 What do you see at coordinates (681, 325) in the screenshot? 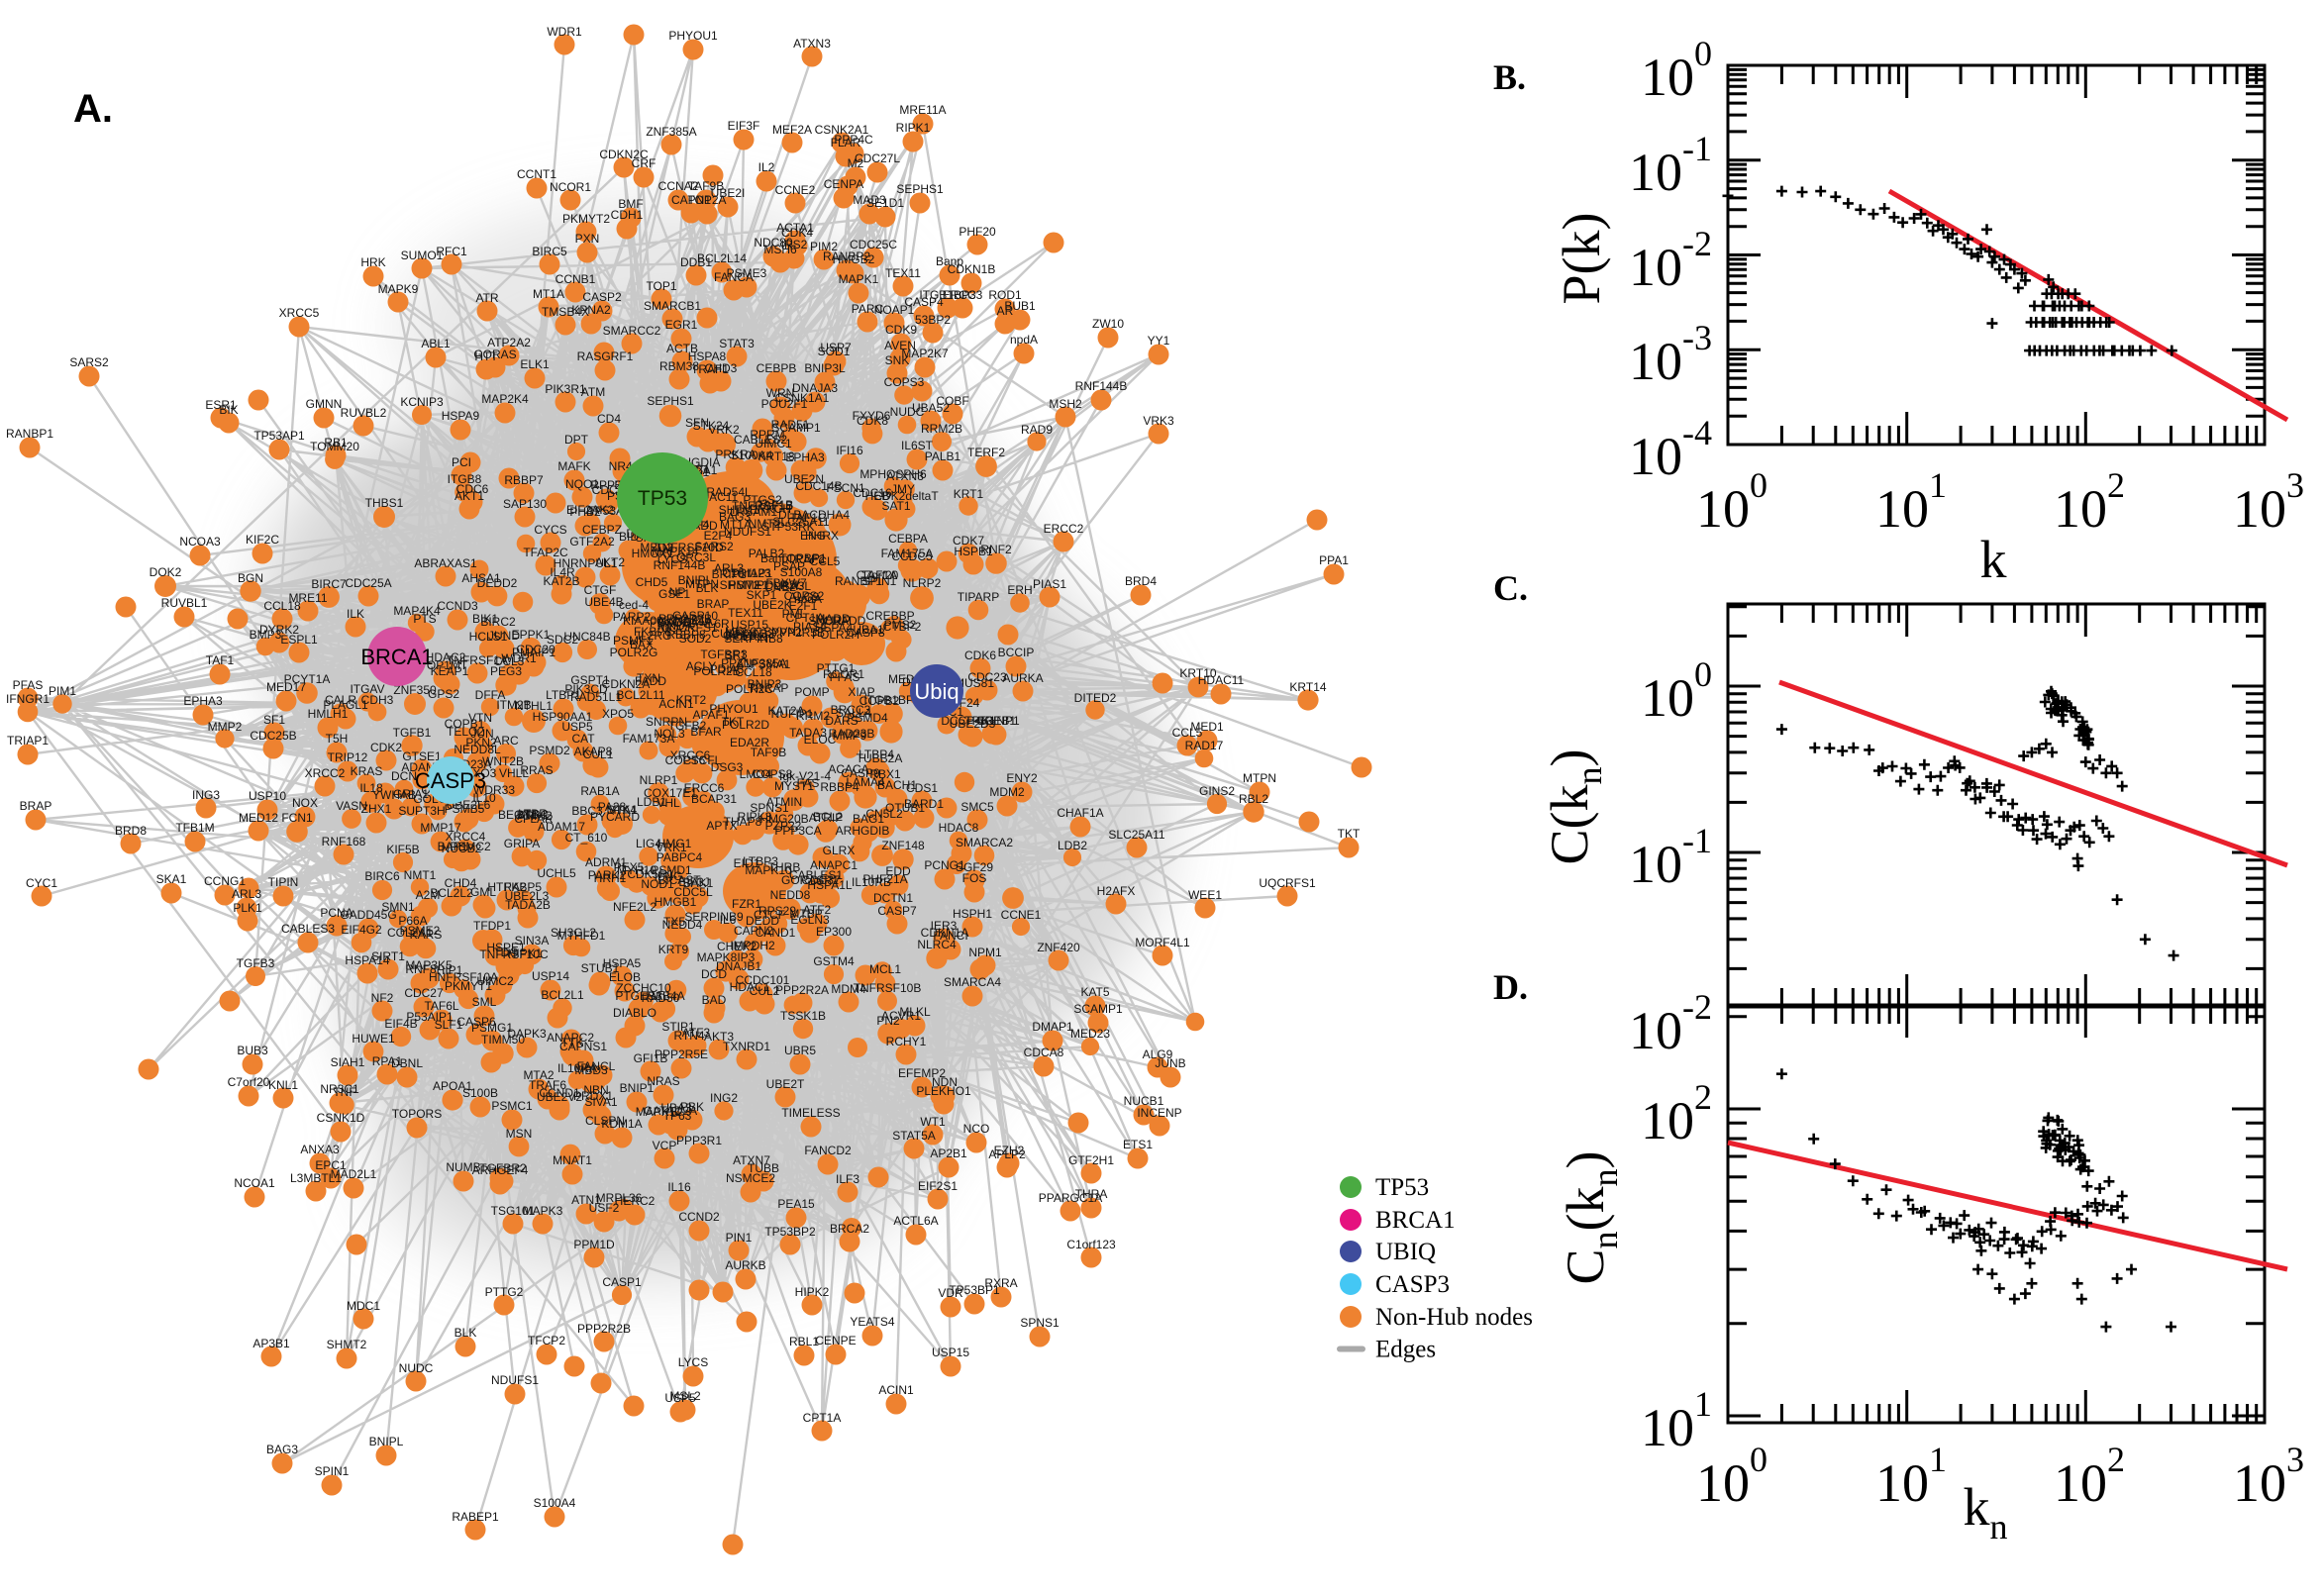
I see `svg-text: EGR1` at bounding box center [681, 325].